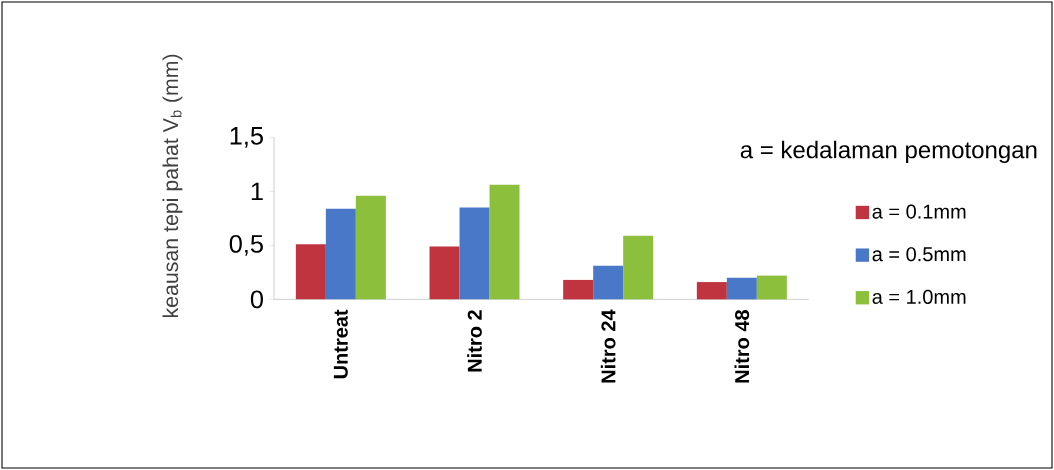  Describe the element at coordinates (919, 211) in the screenshot. I see `legend-label: a = 0.1mm` at that location.